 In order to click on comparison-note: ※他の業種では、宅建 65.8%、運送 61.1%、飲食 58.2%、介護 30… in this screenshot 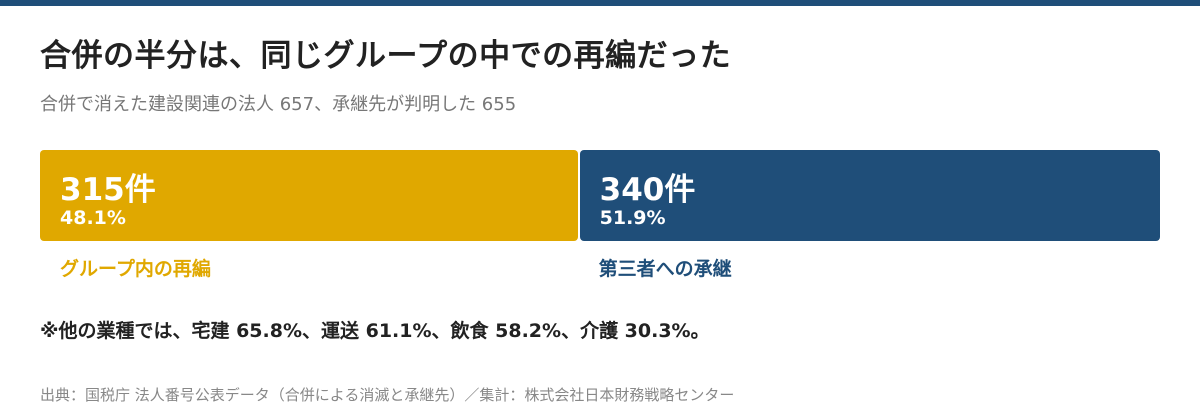, I will do `click(375, 331)`.